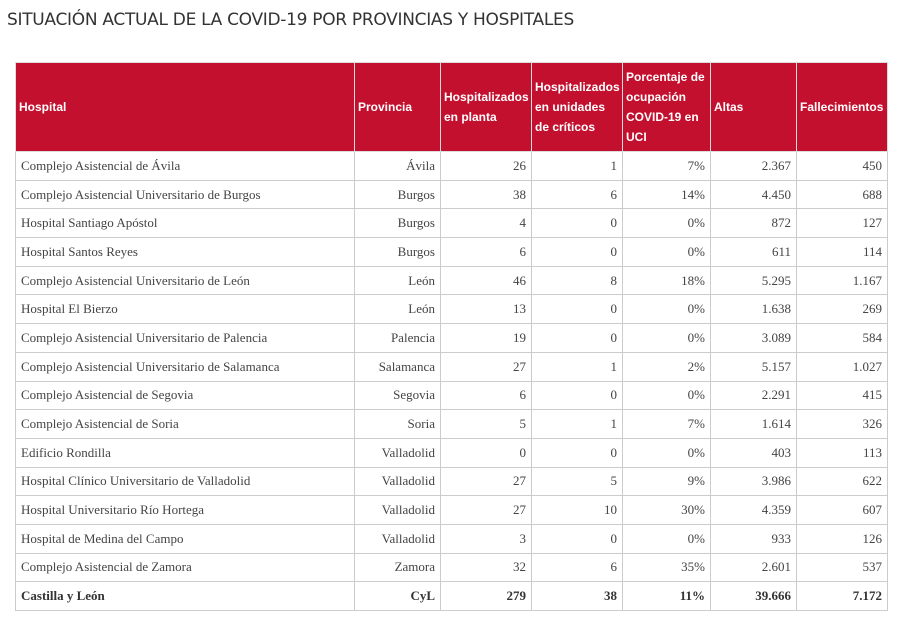 The height and width of the screenshot is (621, 900). Describe the element at coordinates (486, 166) in the screenshot. I see `table-cell: 26` at that location.